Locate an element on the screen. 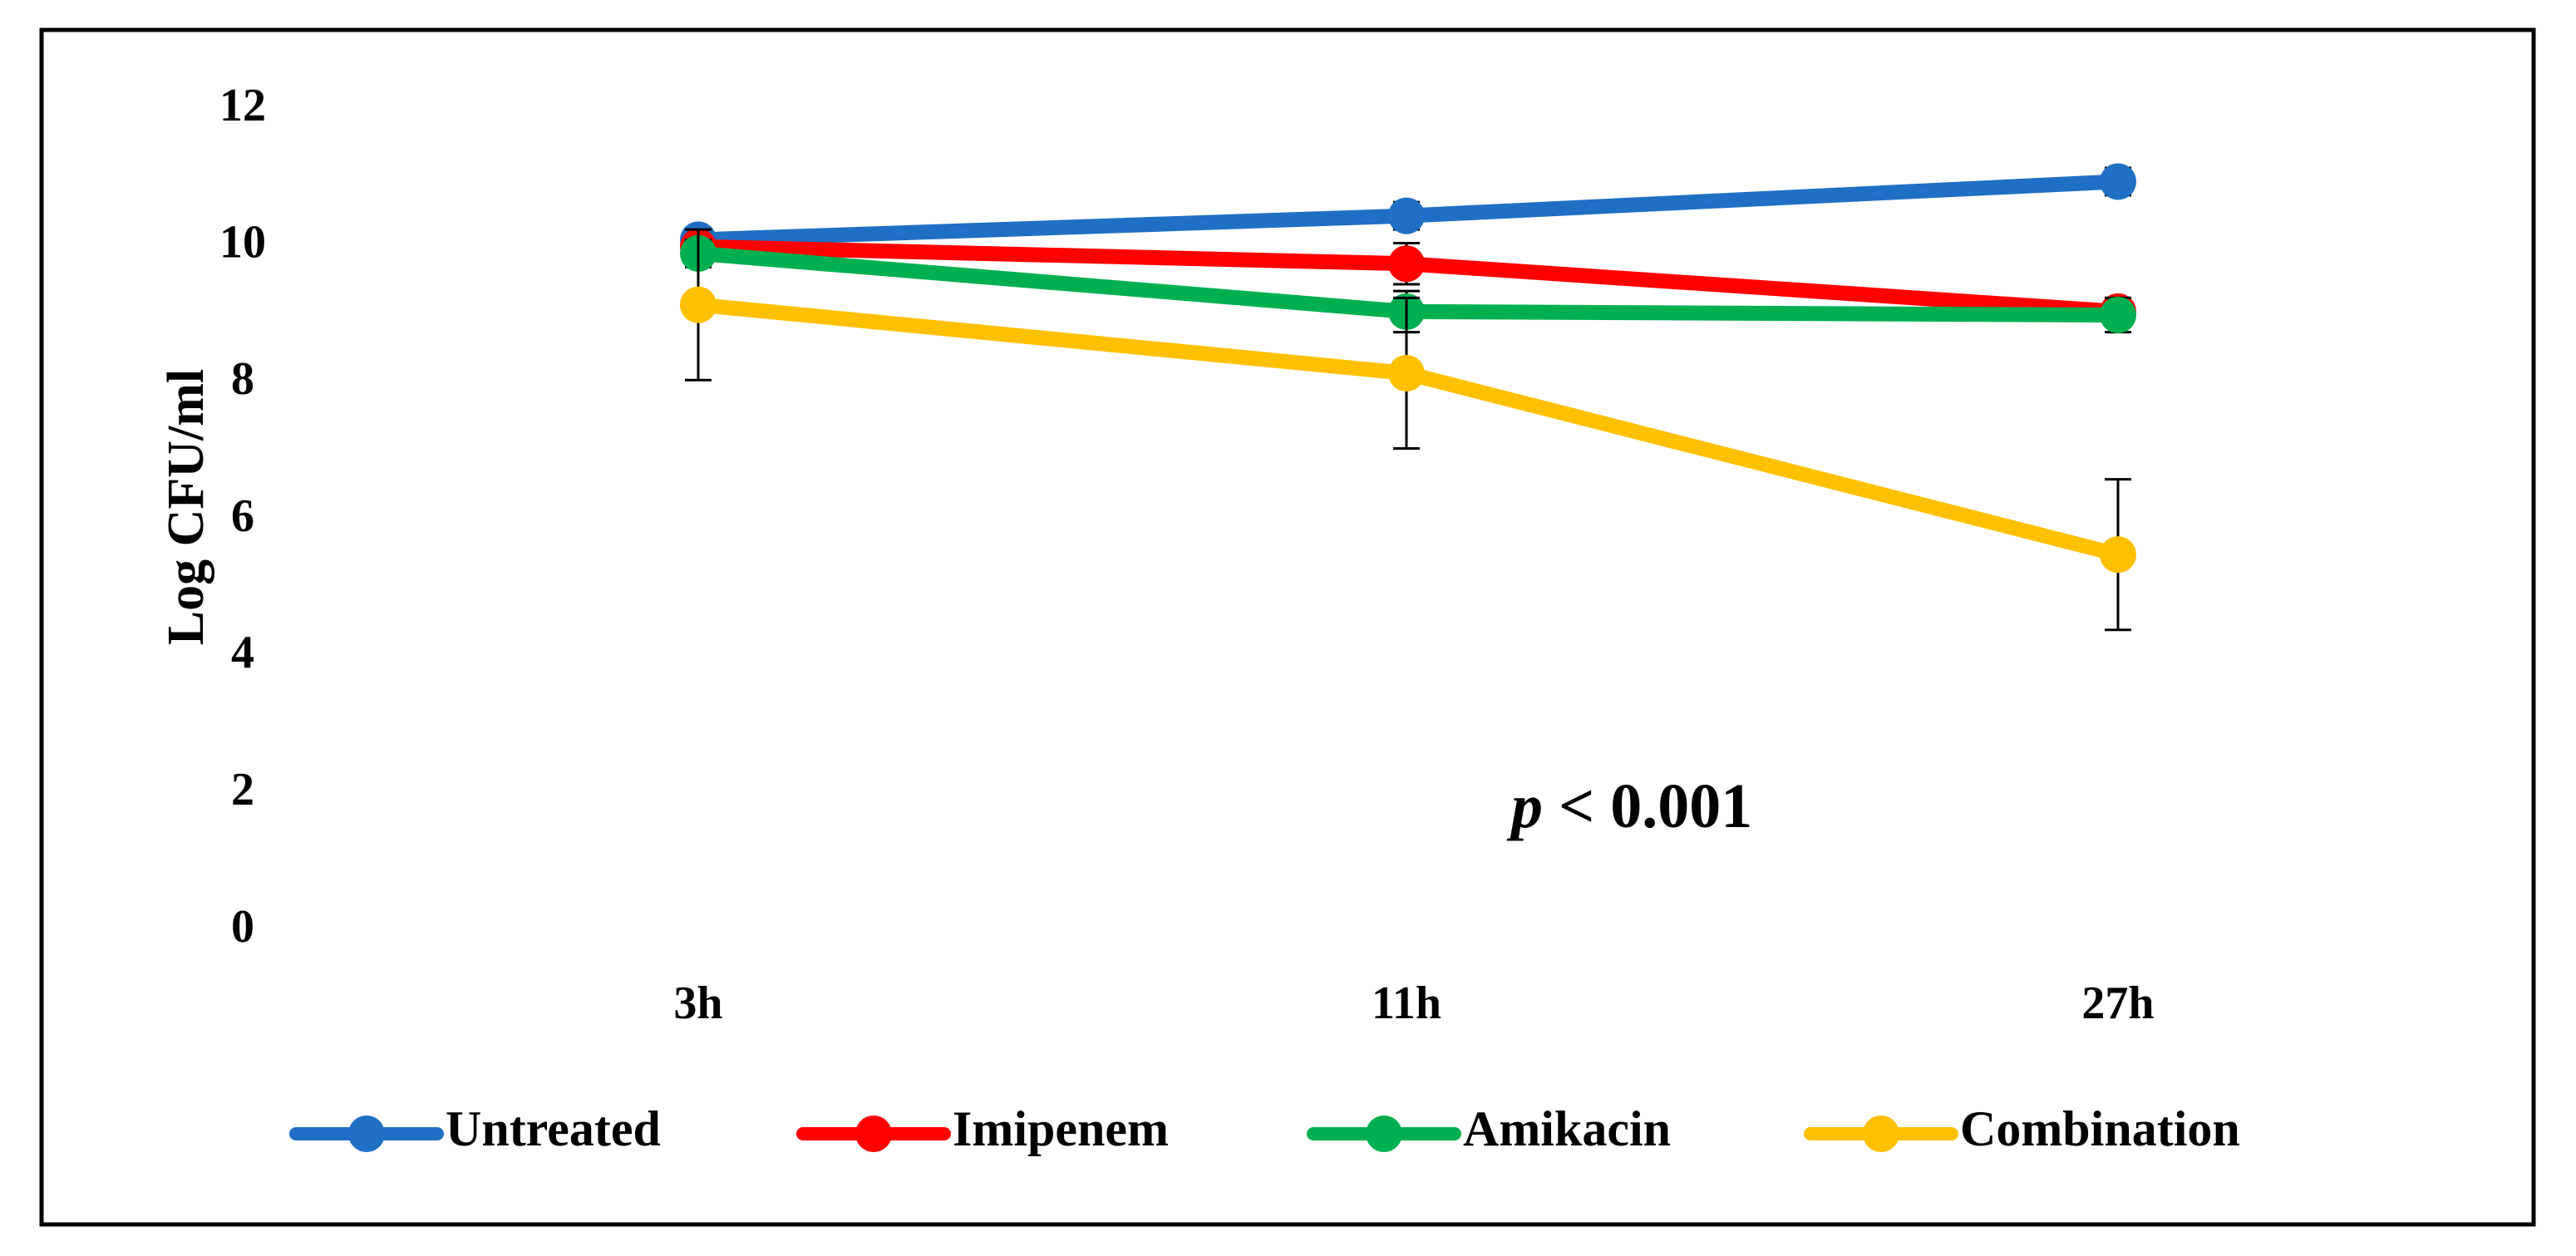 This screenshot has width=2576, height=1256. p-value-text: < 0.001 is located at coordinates (1647, 806).